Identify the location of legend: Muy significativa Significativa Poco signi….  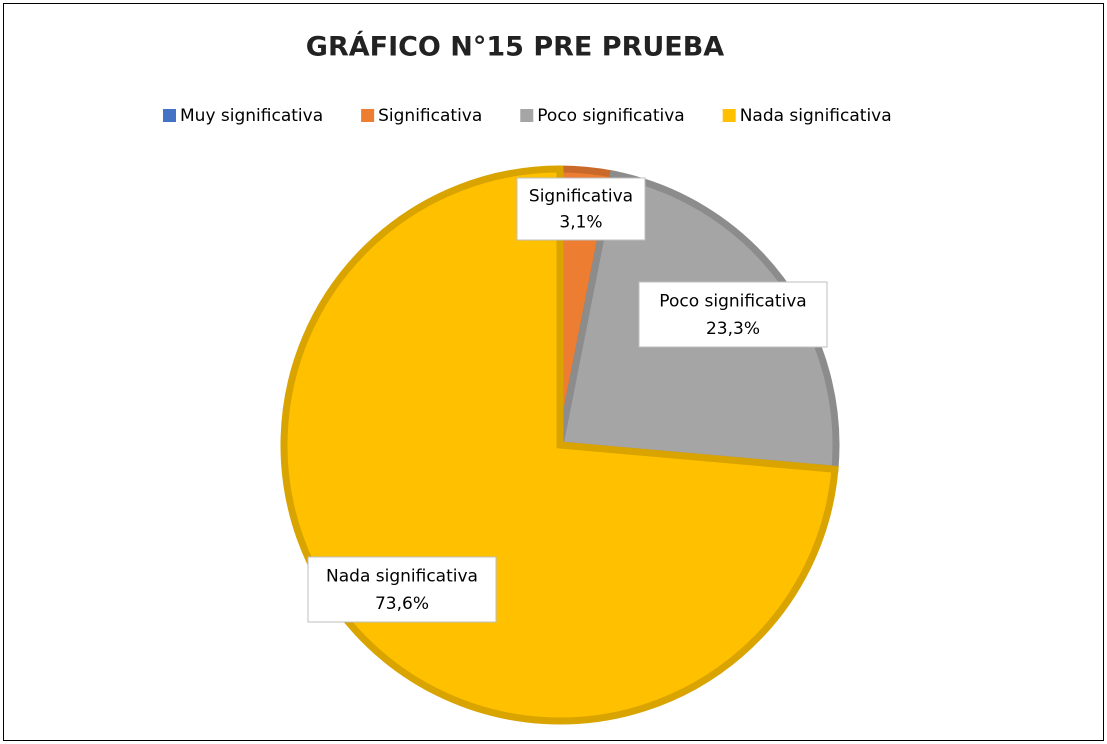
(527, 116).